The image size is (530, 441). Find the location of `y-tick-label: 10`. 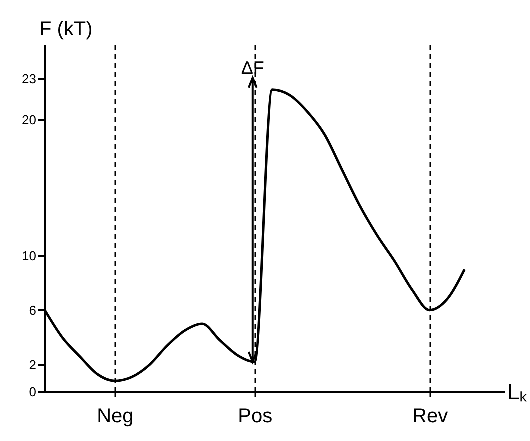

y-tick-label: 10 is located at coordinates (29, 256).